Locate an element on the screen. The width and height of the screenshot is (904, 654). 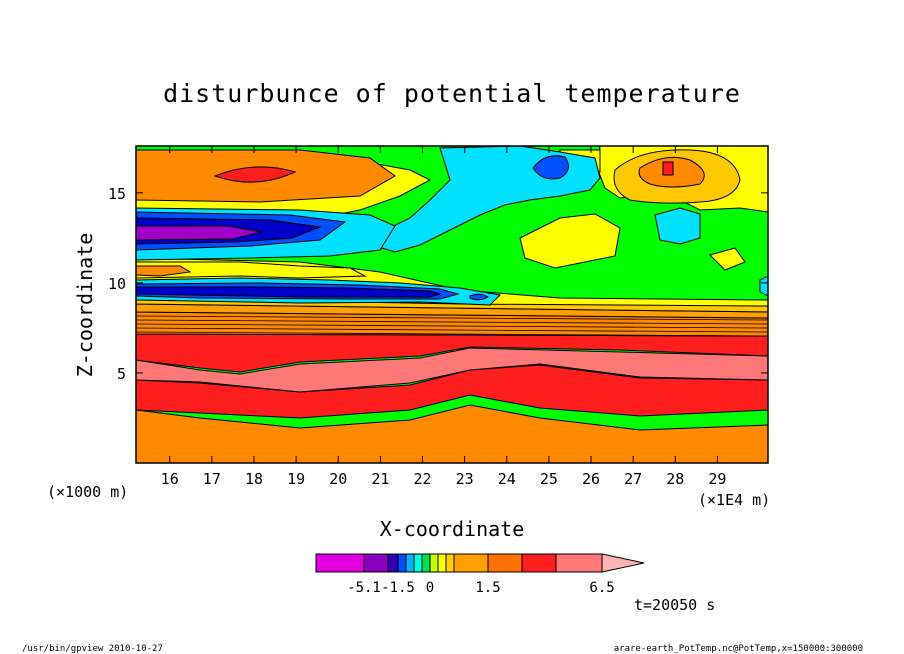
x-tick-label: 24 is located at coordinates (507, 479).